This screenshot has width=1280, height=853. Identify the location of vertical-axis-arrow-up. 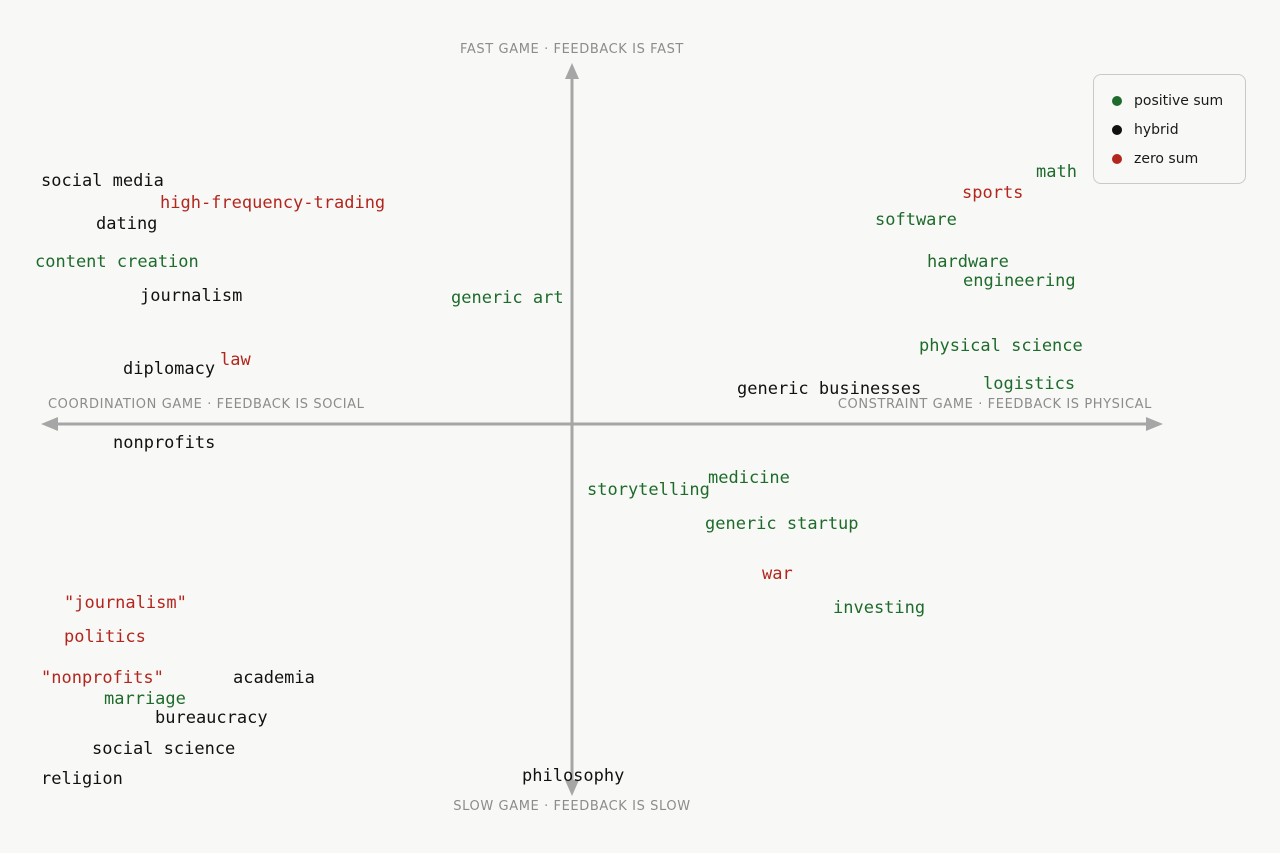
(572, 71).